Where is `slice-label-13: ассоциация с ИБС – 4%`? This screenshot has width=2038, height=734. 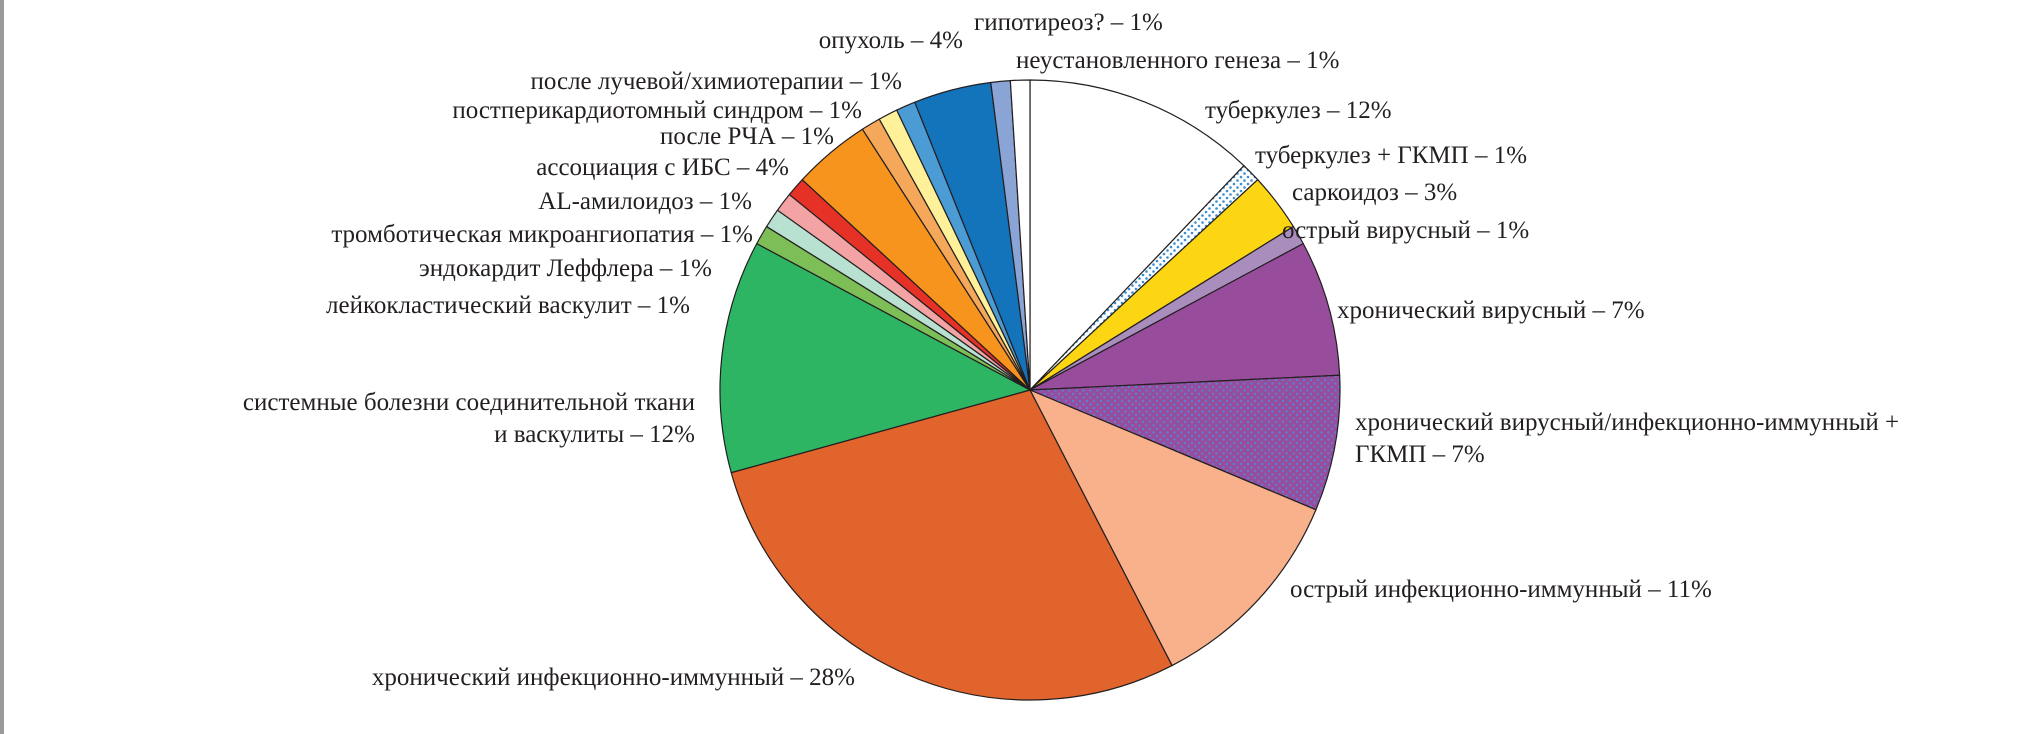
slice-label-13: ассоциация с ИБС – 4% is located at coordinates (662, 167).